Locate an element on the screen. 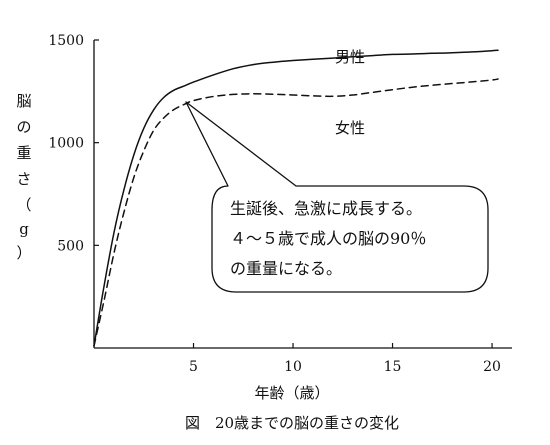 The height and width of the screenshot is (445, 550). x-tick-label: 5 is located at coordinates (193, 367).